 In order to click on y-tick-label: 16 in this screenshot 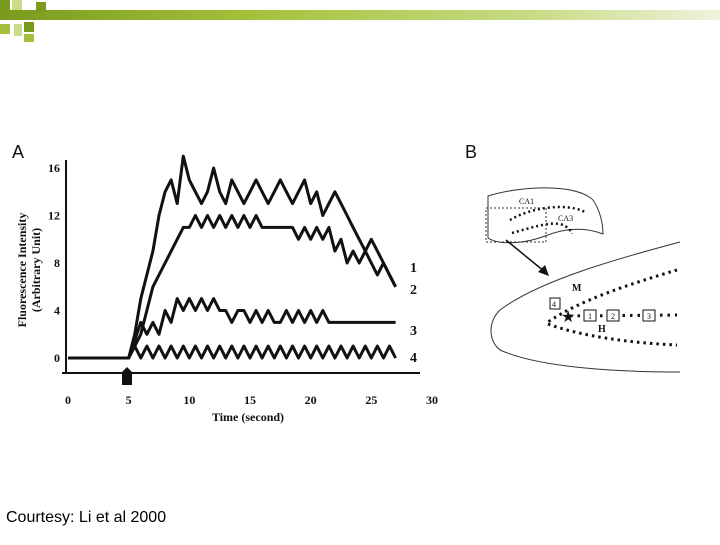, I will do `click(54, 168)`.